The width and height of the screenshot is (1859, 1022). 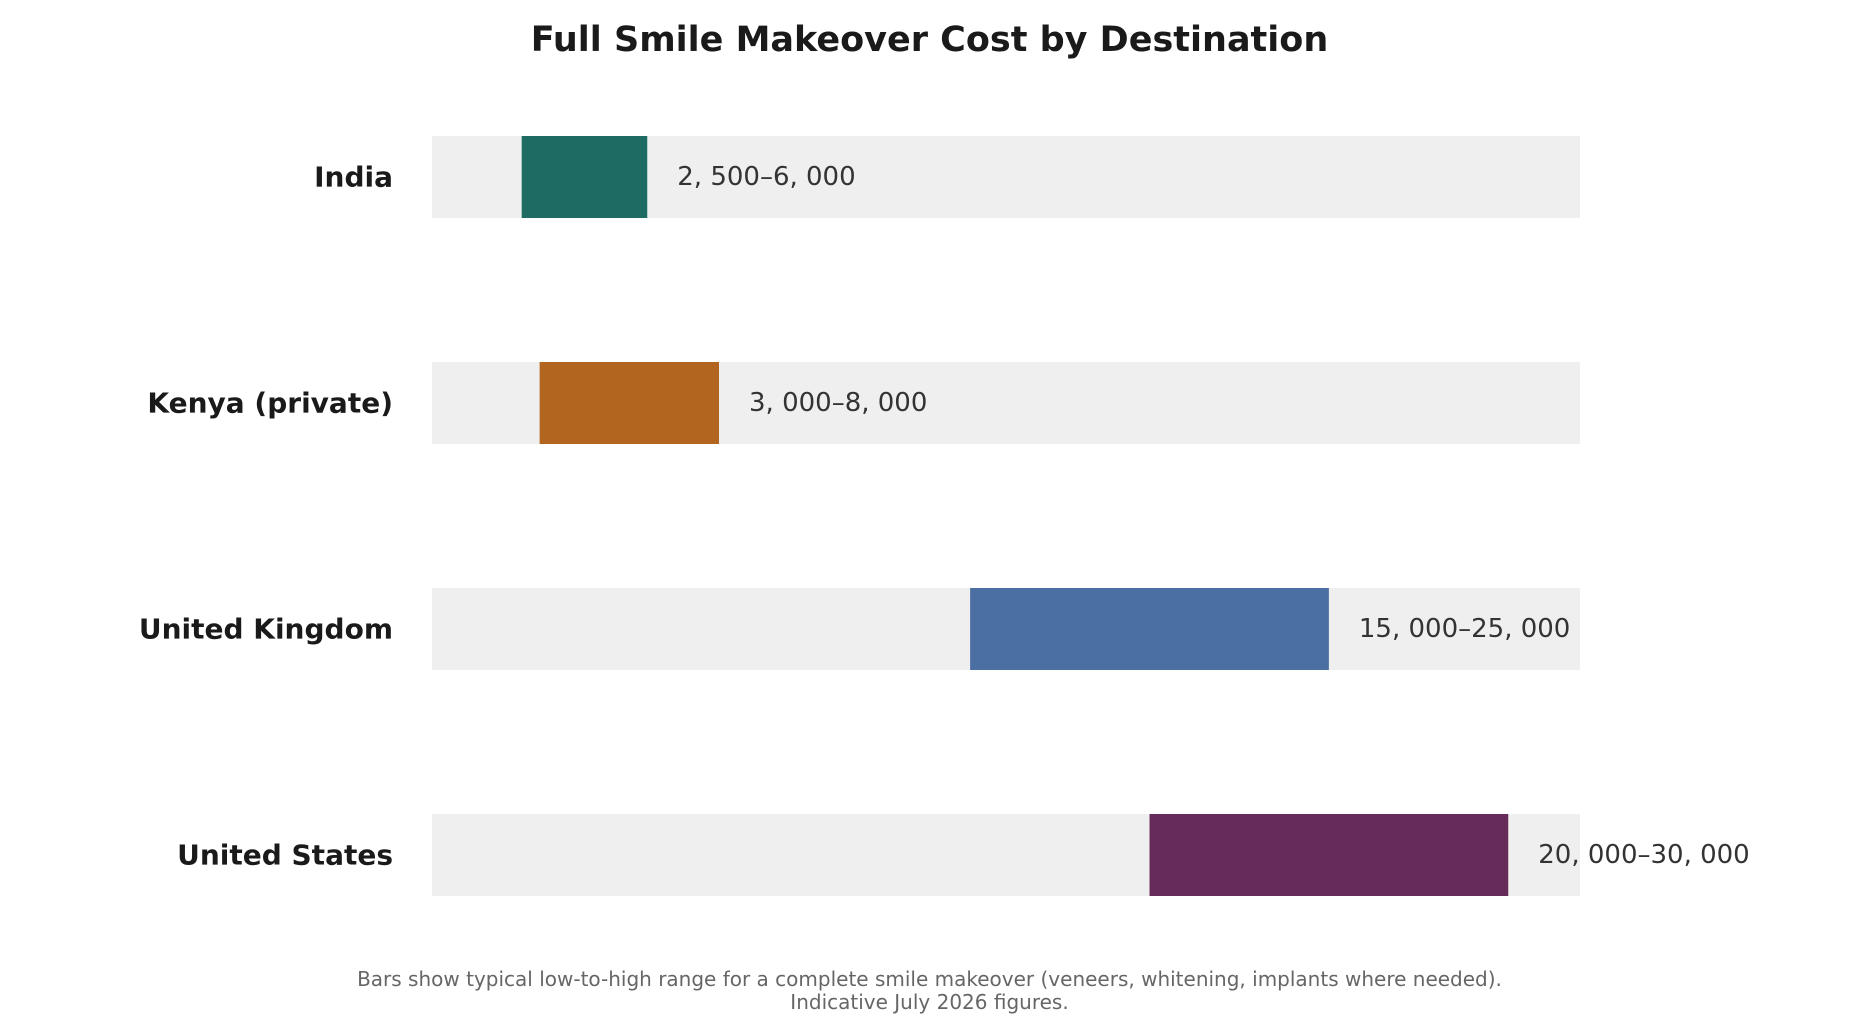 What do you see at coordinates (1643, 855) in the screenshot?
I see `range-value-label: 20, 000–30, 000` at bounding box center [1643, 855].